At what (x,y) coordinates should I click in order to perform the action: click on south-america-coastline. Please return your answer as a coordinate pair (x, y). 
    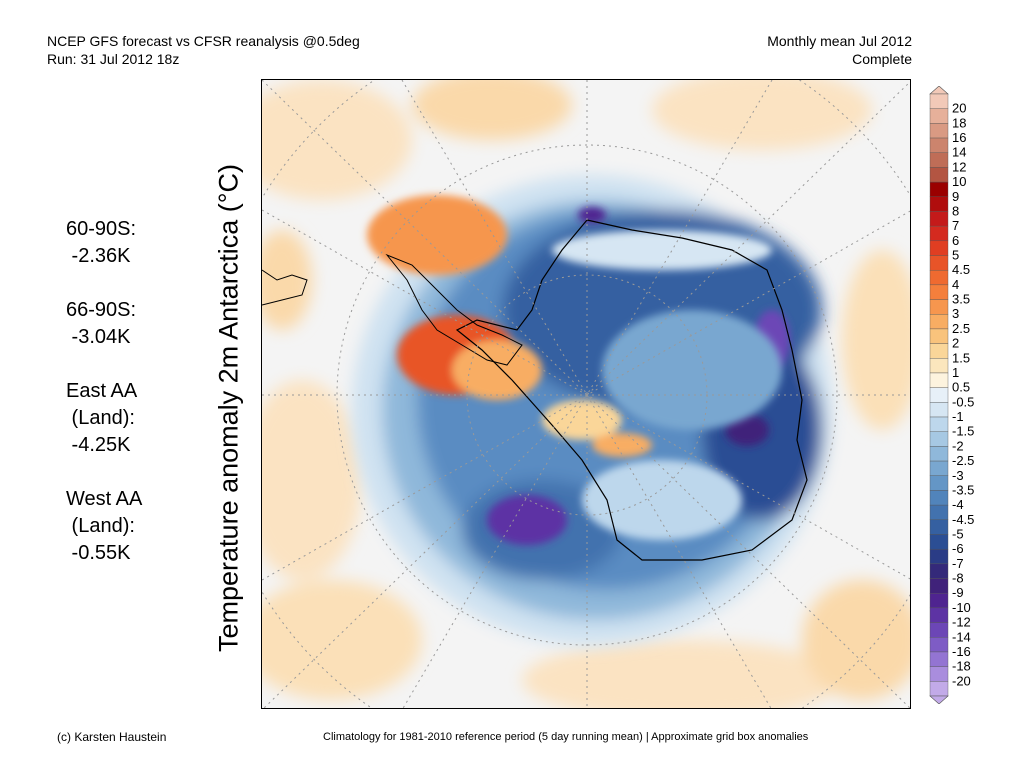
    Looking at the image, I should click on (285, 287).